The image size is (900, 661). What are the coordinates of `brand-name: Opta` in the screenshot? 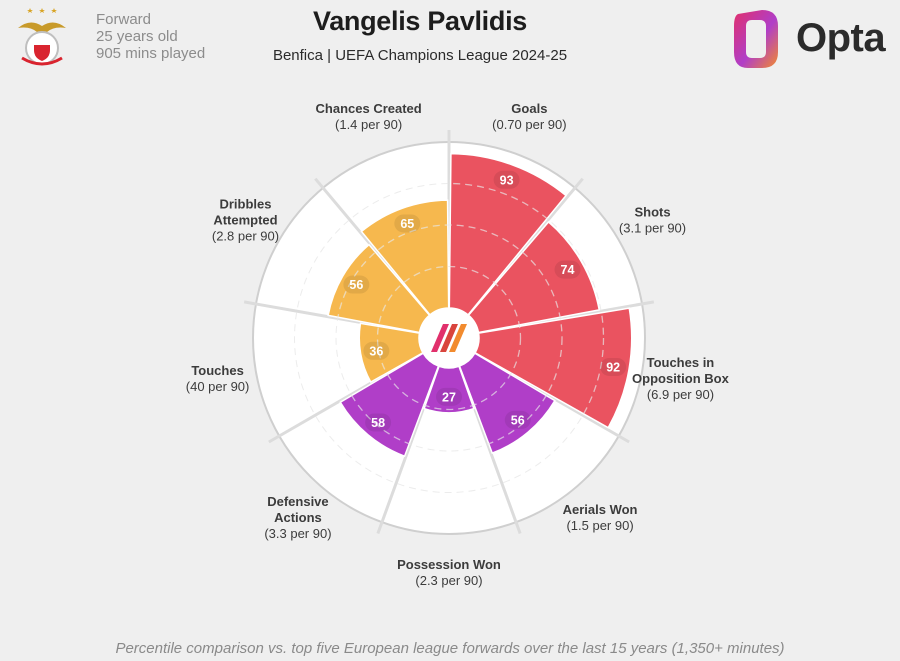 It's located at (841, 38).